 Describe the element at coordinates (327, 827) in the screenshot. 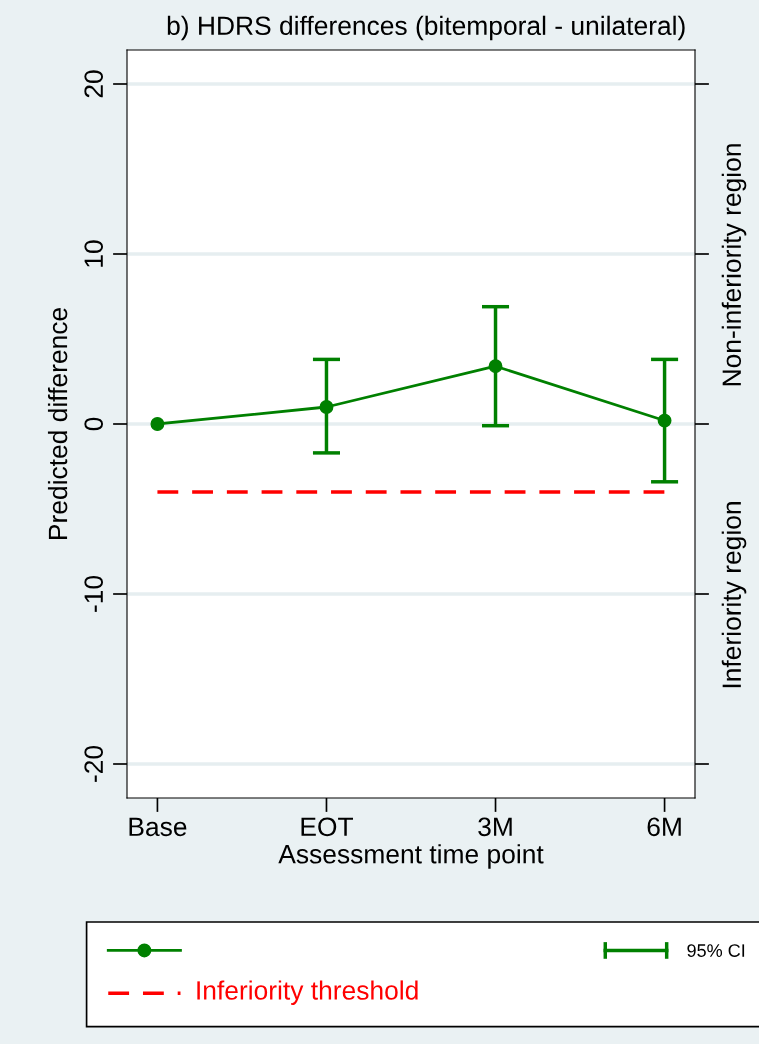

I see `x-tick-label: EOT` at that location.